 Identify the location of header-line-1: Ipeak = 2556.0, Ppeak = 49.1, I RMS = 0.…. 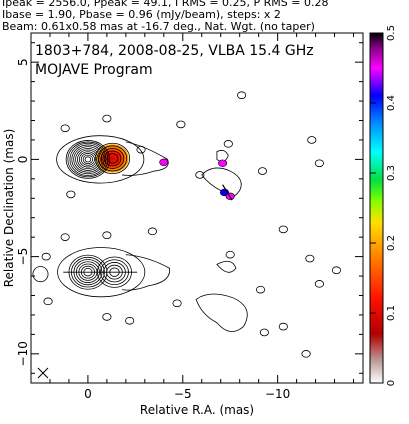
(165, 4).